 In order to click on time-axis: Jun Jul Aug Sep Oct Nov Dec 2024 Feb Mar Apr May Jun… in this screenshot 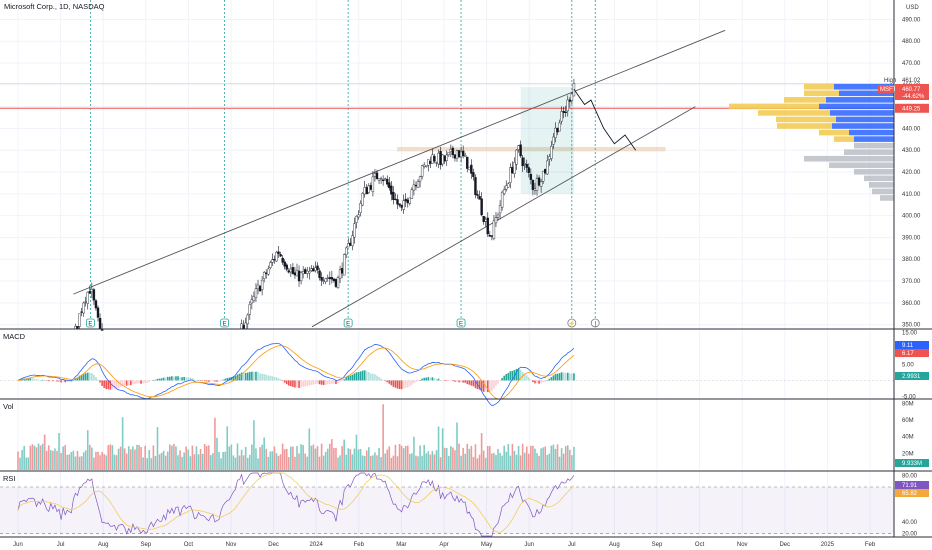, I will do `click(444, 545)`.